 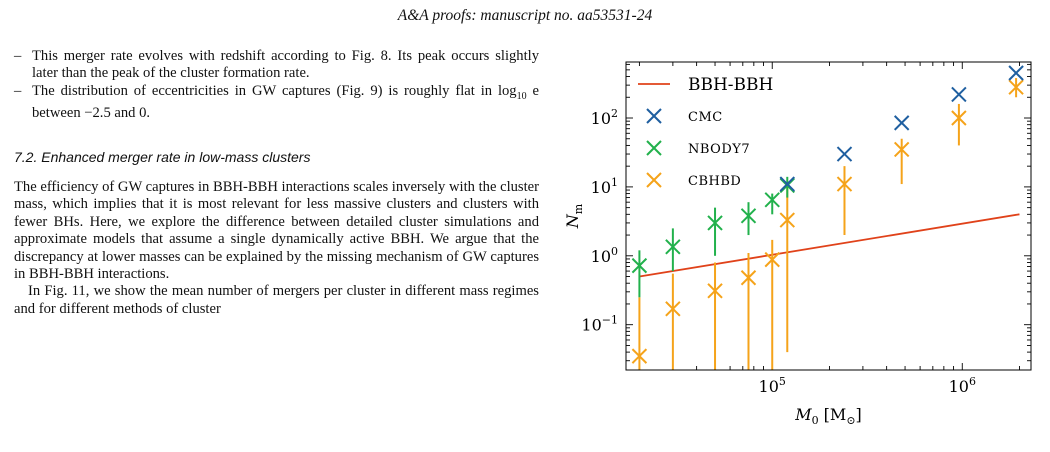 I want to click on y-tick-label: 10¹, so click(x=604, y=186).